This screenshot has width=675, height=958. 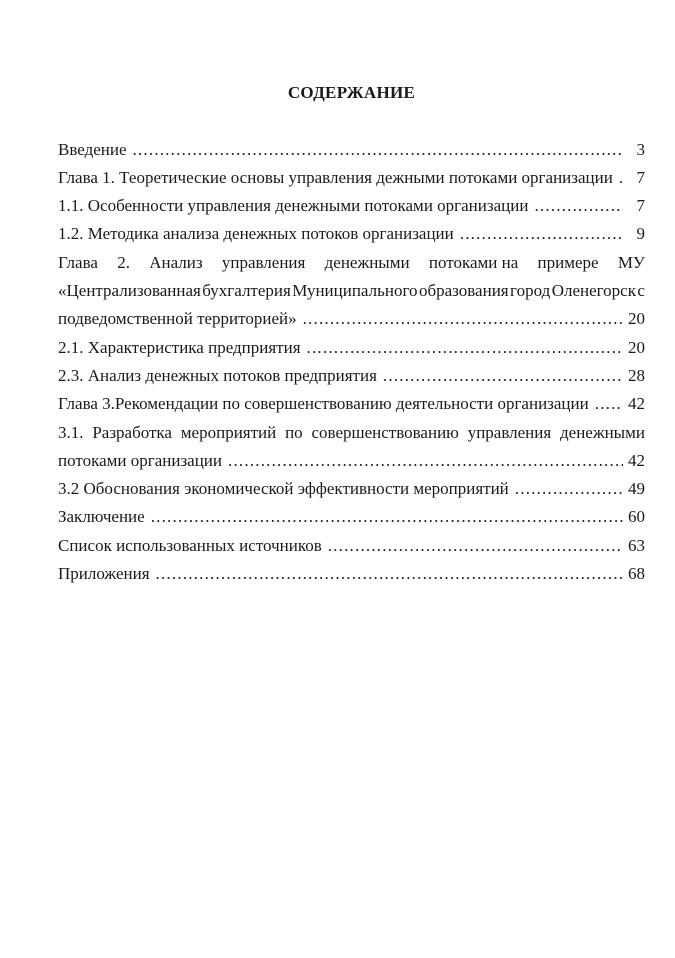 I want to click on spacer, so click(x=351, y=121).